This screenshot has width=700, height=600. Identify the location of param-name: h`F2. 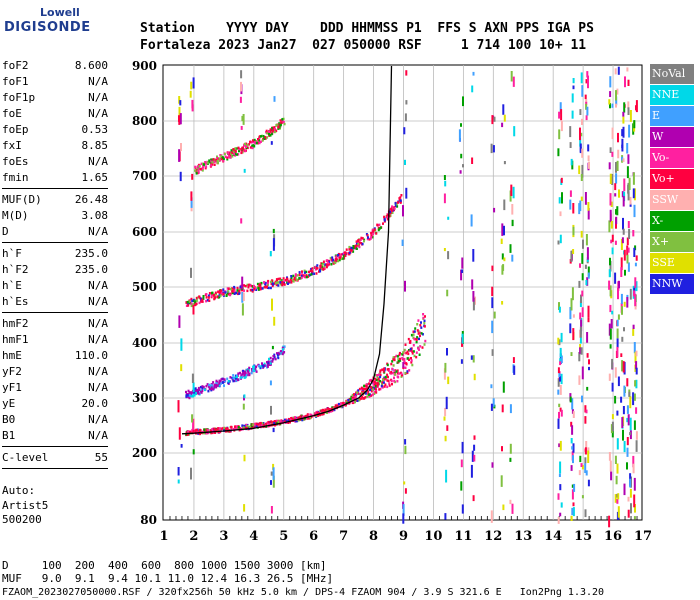
(15, 269).